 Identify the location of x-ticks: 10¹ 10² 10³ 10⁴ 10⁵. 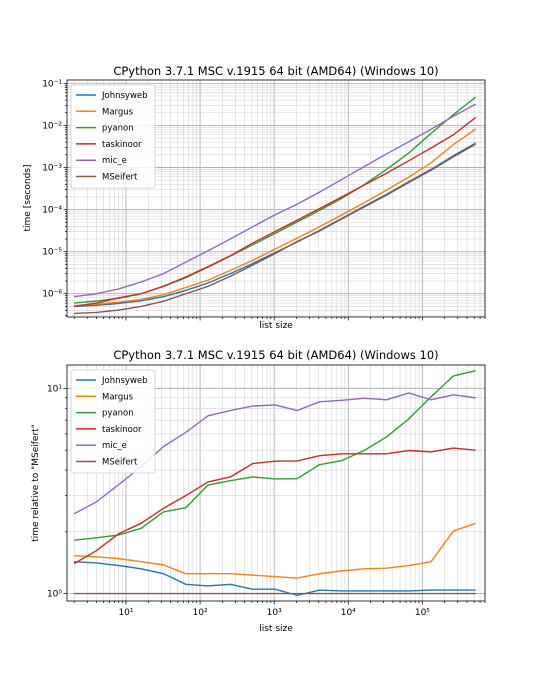
(274, 613).